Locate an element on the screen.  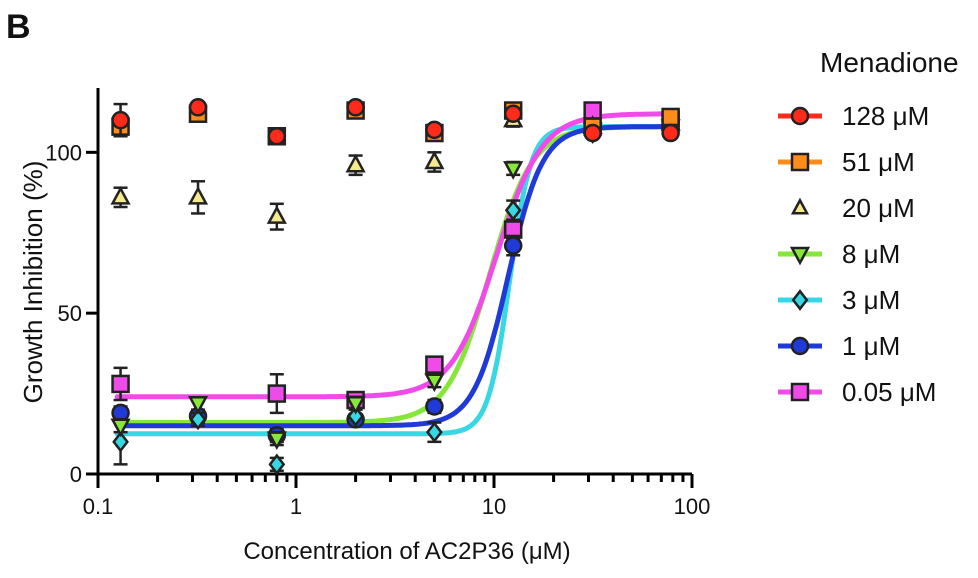
y-axis-label: Growth Inhibition (%) is located at coordinates (33, 282).